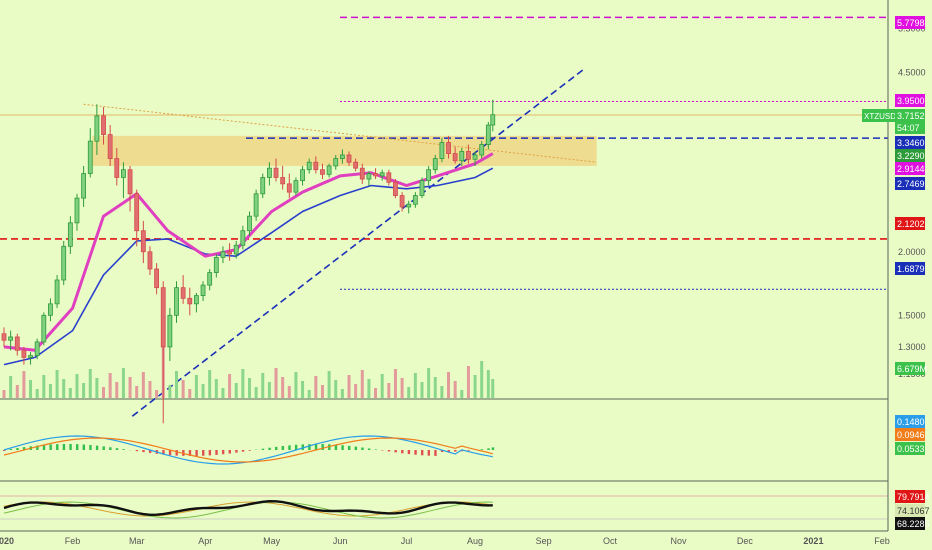 The width and height of the screenshot is (932, 550). Describe the element at coordinates (137, 541) in the screenshot. I see `time-tick-label: Mar` at that location.